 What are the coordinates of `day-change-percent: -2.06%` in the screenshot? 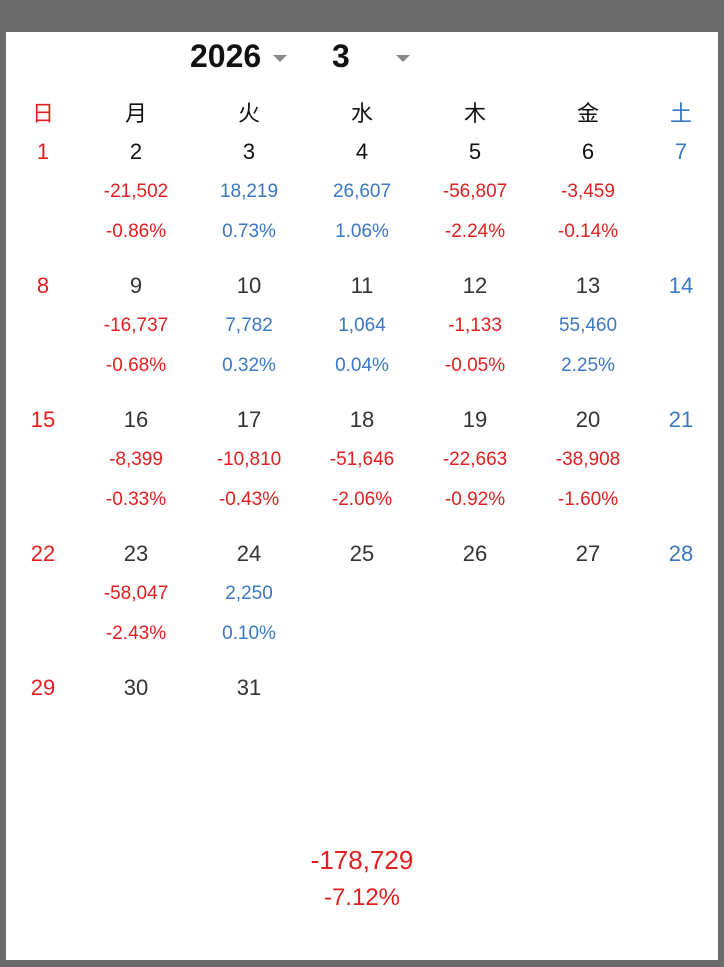 It's located at (362, 499).